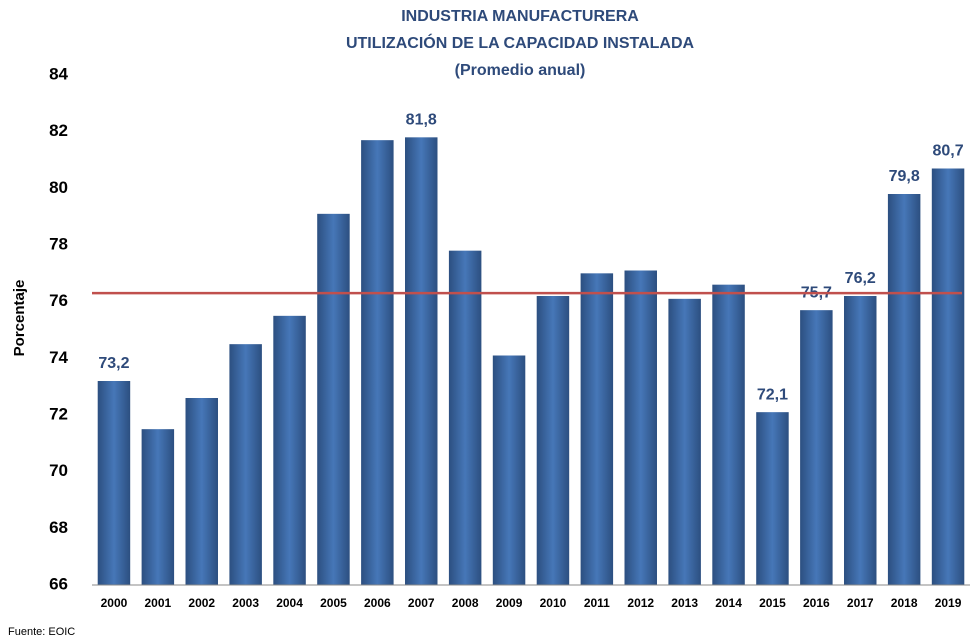 Image resolution: width=980 pixels, height=641 pixels. Describe the element at coordinates (58, 470) in the screenshot. I see `y-tick-label: 70` at that location.